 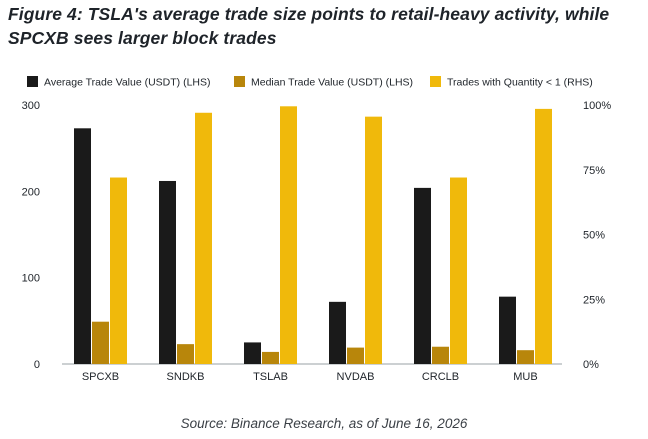 I want to click on category-label: NVDAB, so click(x=356, y=377).